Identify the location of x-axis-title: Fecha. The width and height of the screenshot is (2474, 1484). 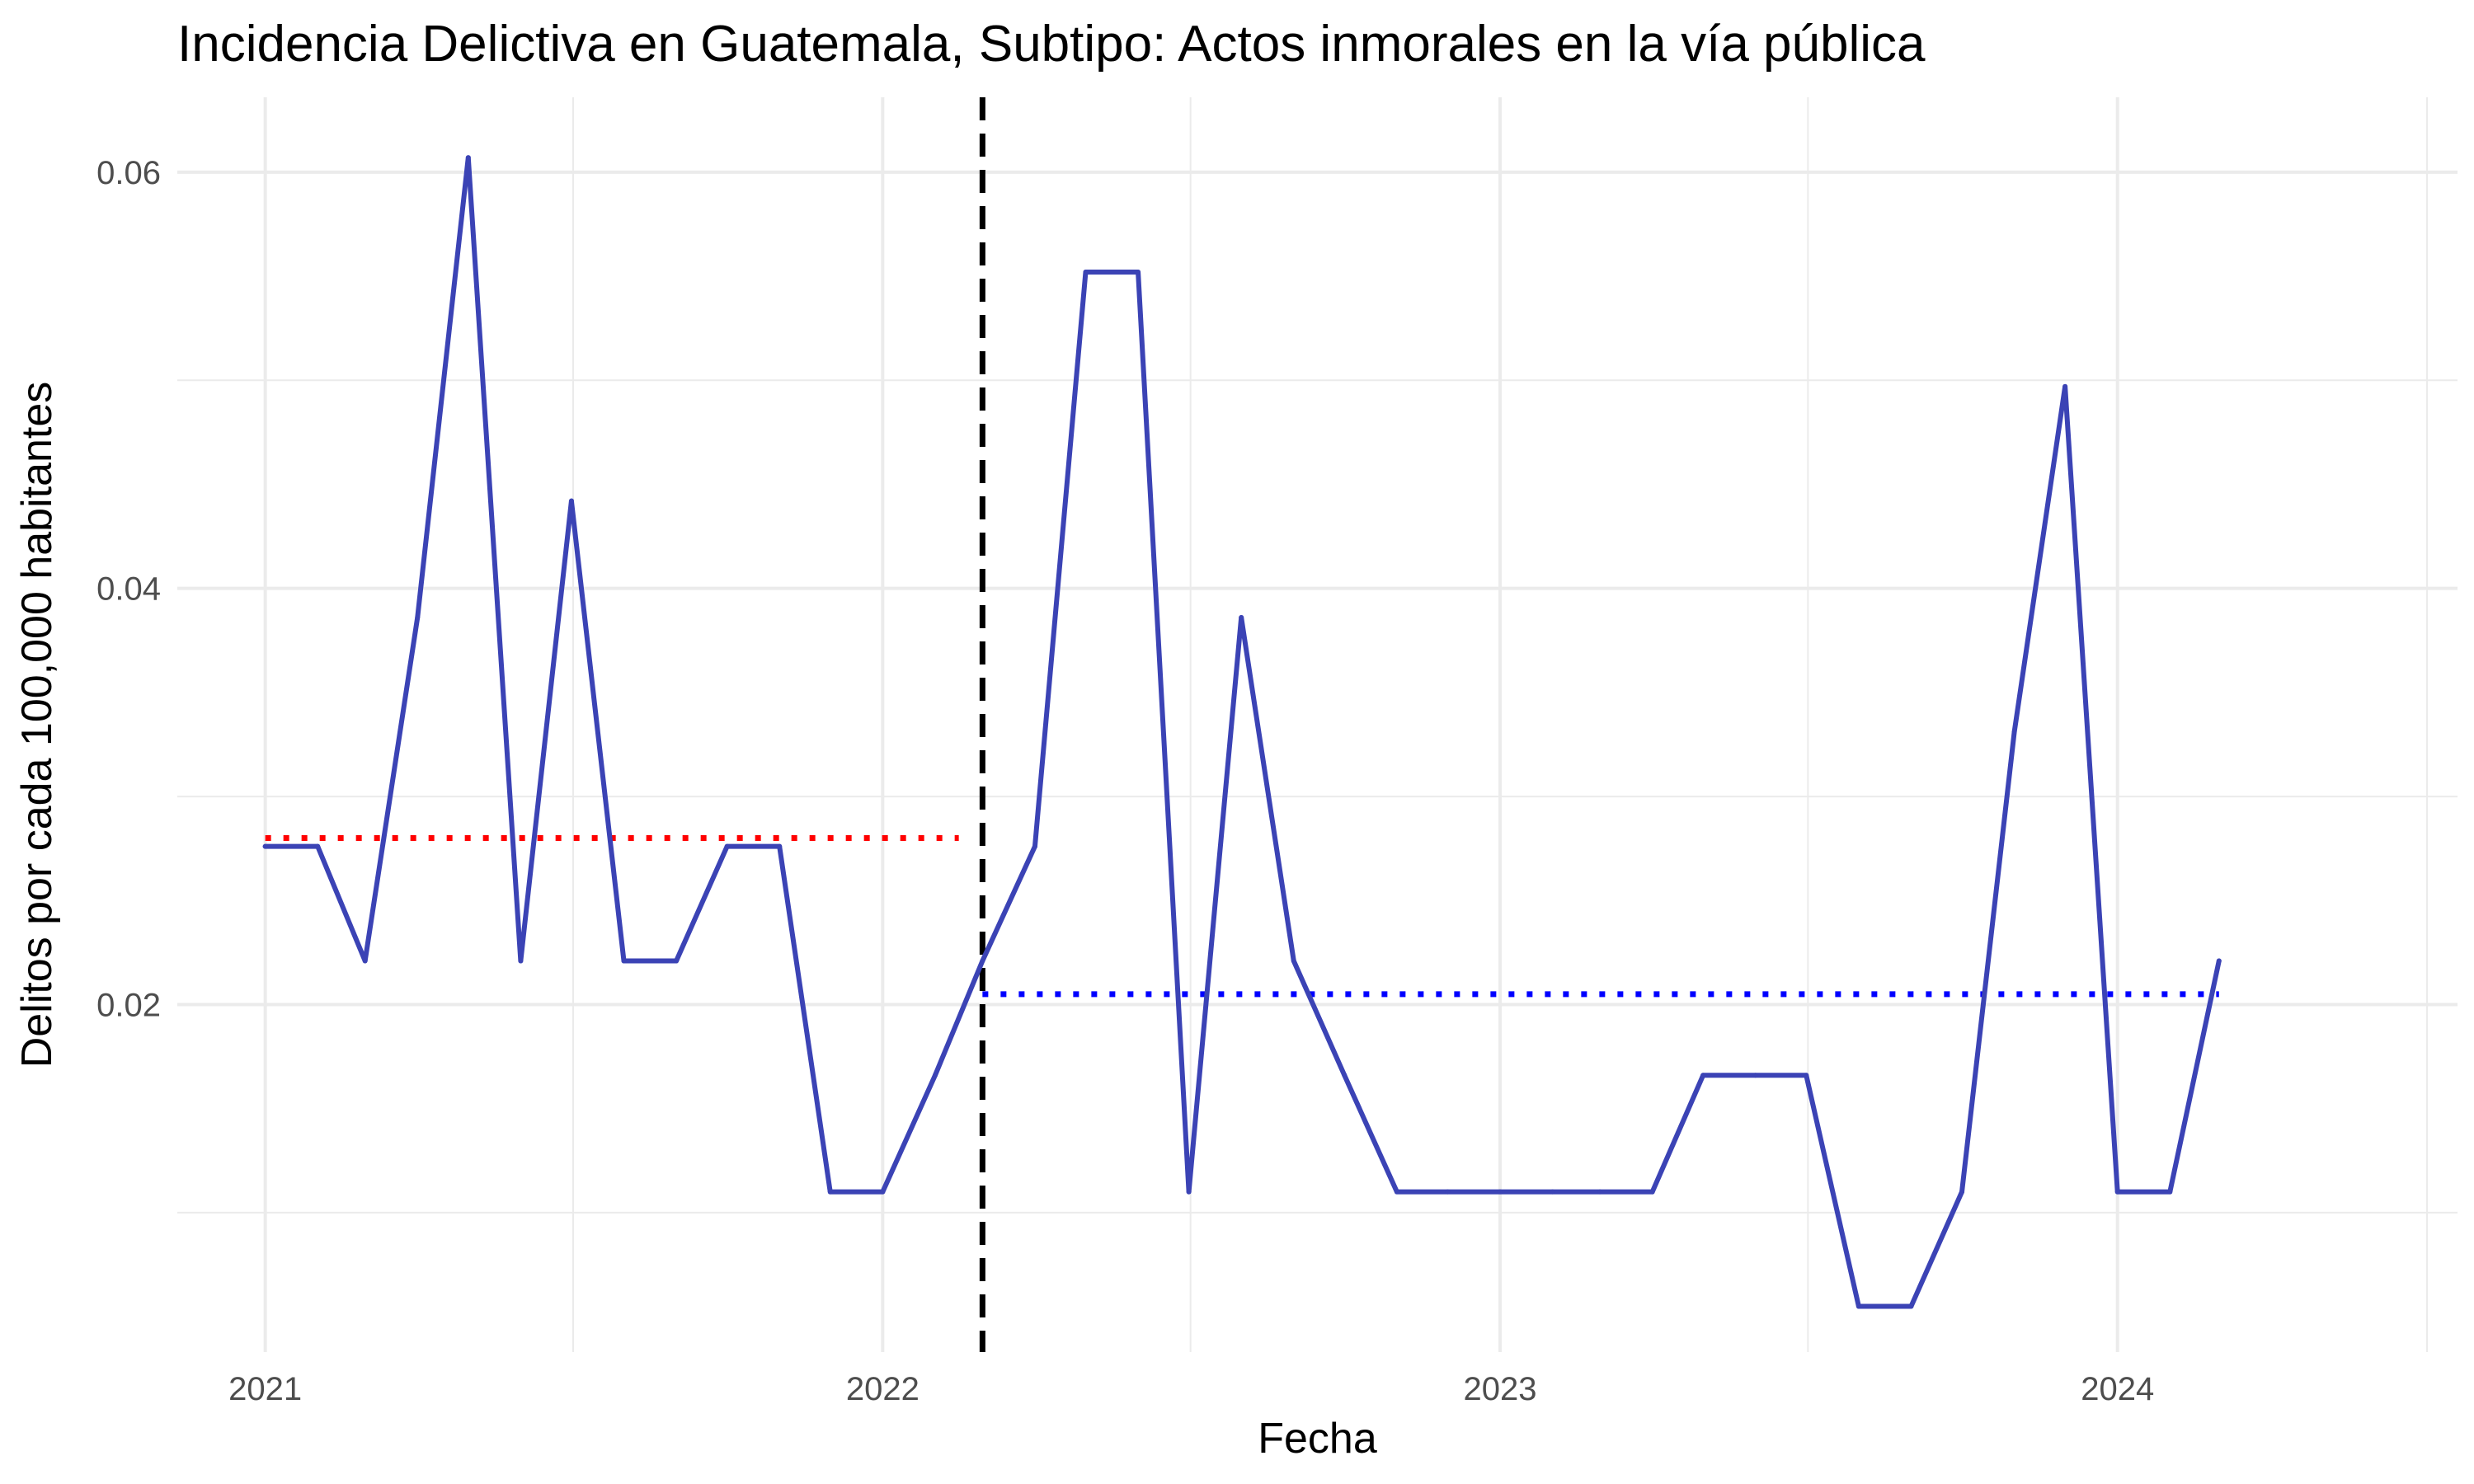
(1317, 1439).